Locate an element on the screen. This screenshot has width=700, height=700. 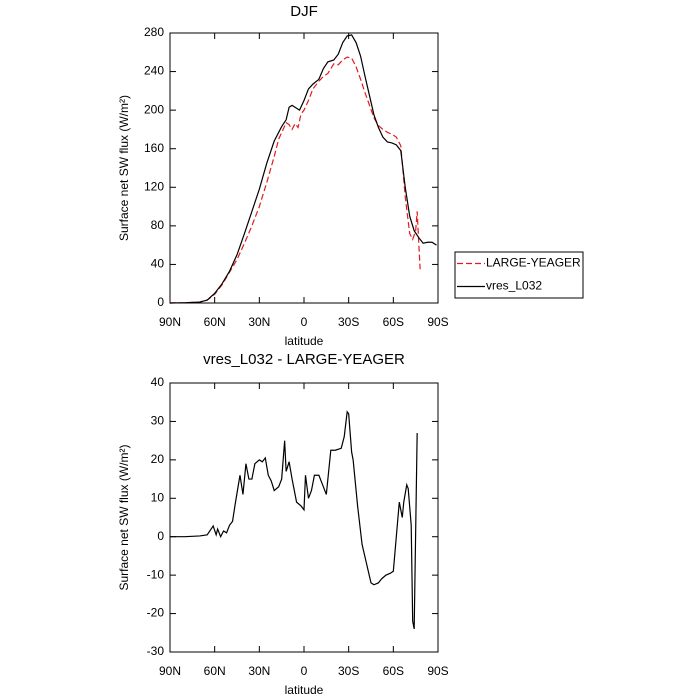
legend-box is located at coordinates (519, 275).